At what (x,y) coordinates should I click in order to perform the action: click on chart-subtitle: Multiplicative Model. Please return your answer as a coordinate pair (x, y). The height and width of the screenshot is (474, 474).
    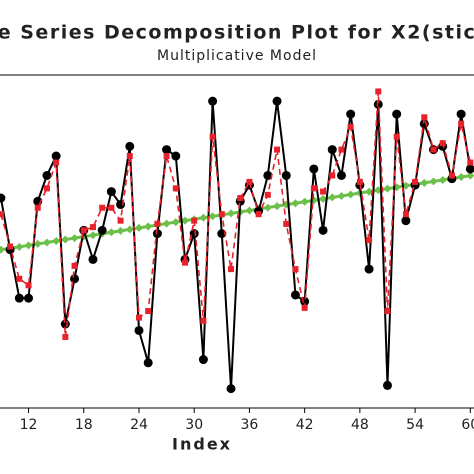
    Looking at the image, I should click on (237, 56).